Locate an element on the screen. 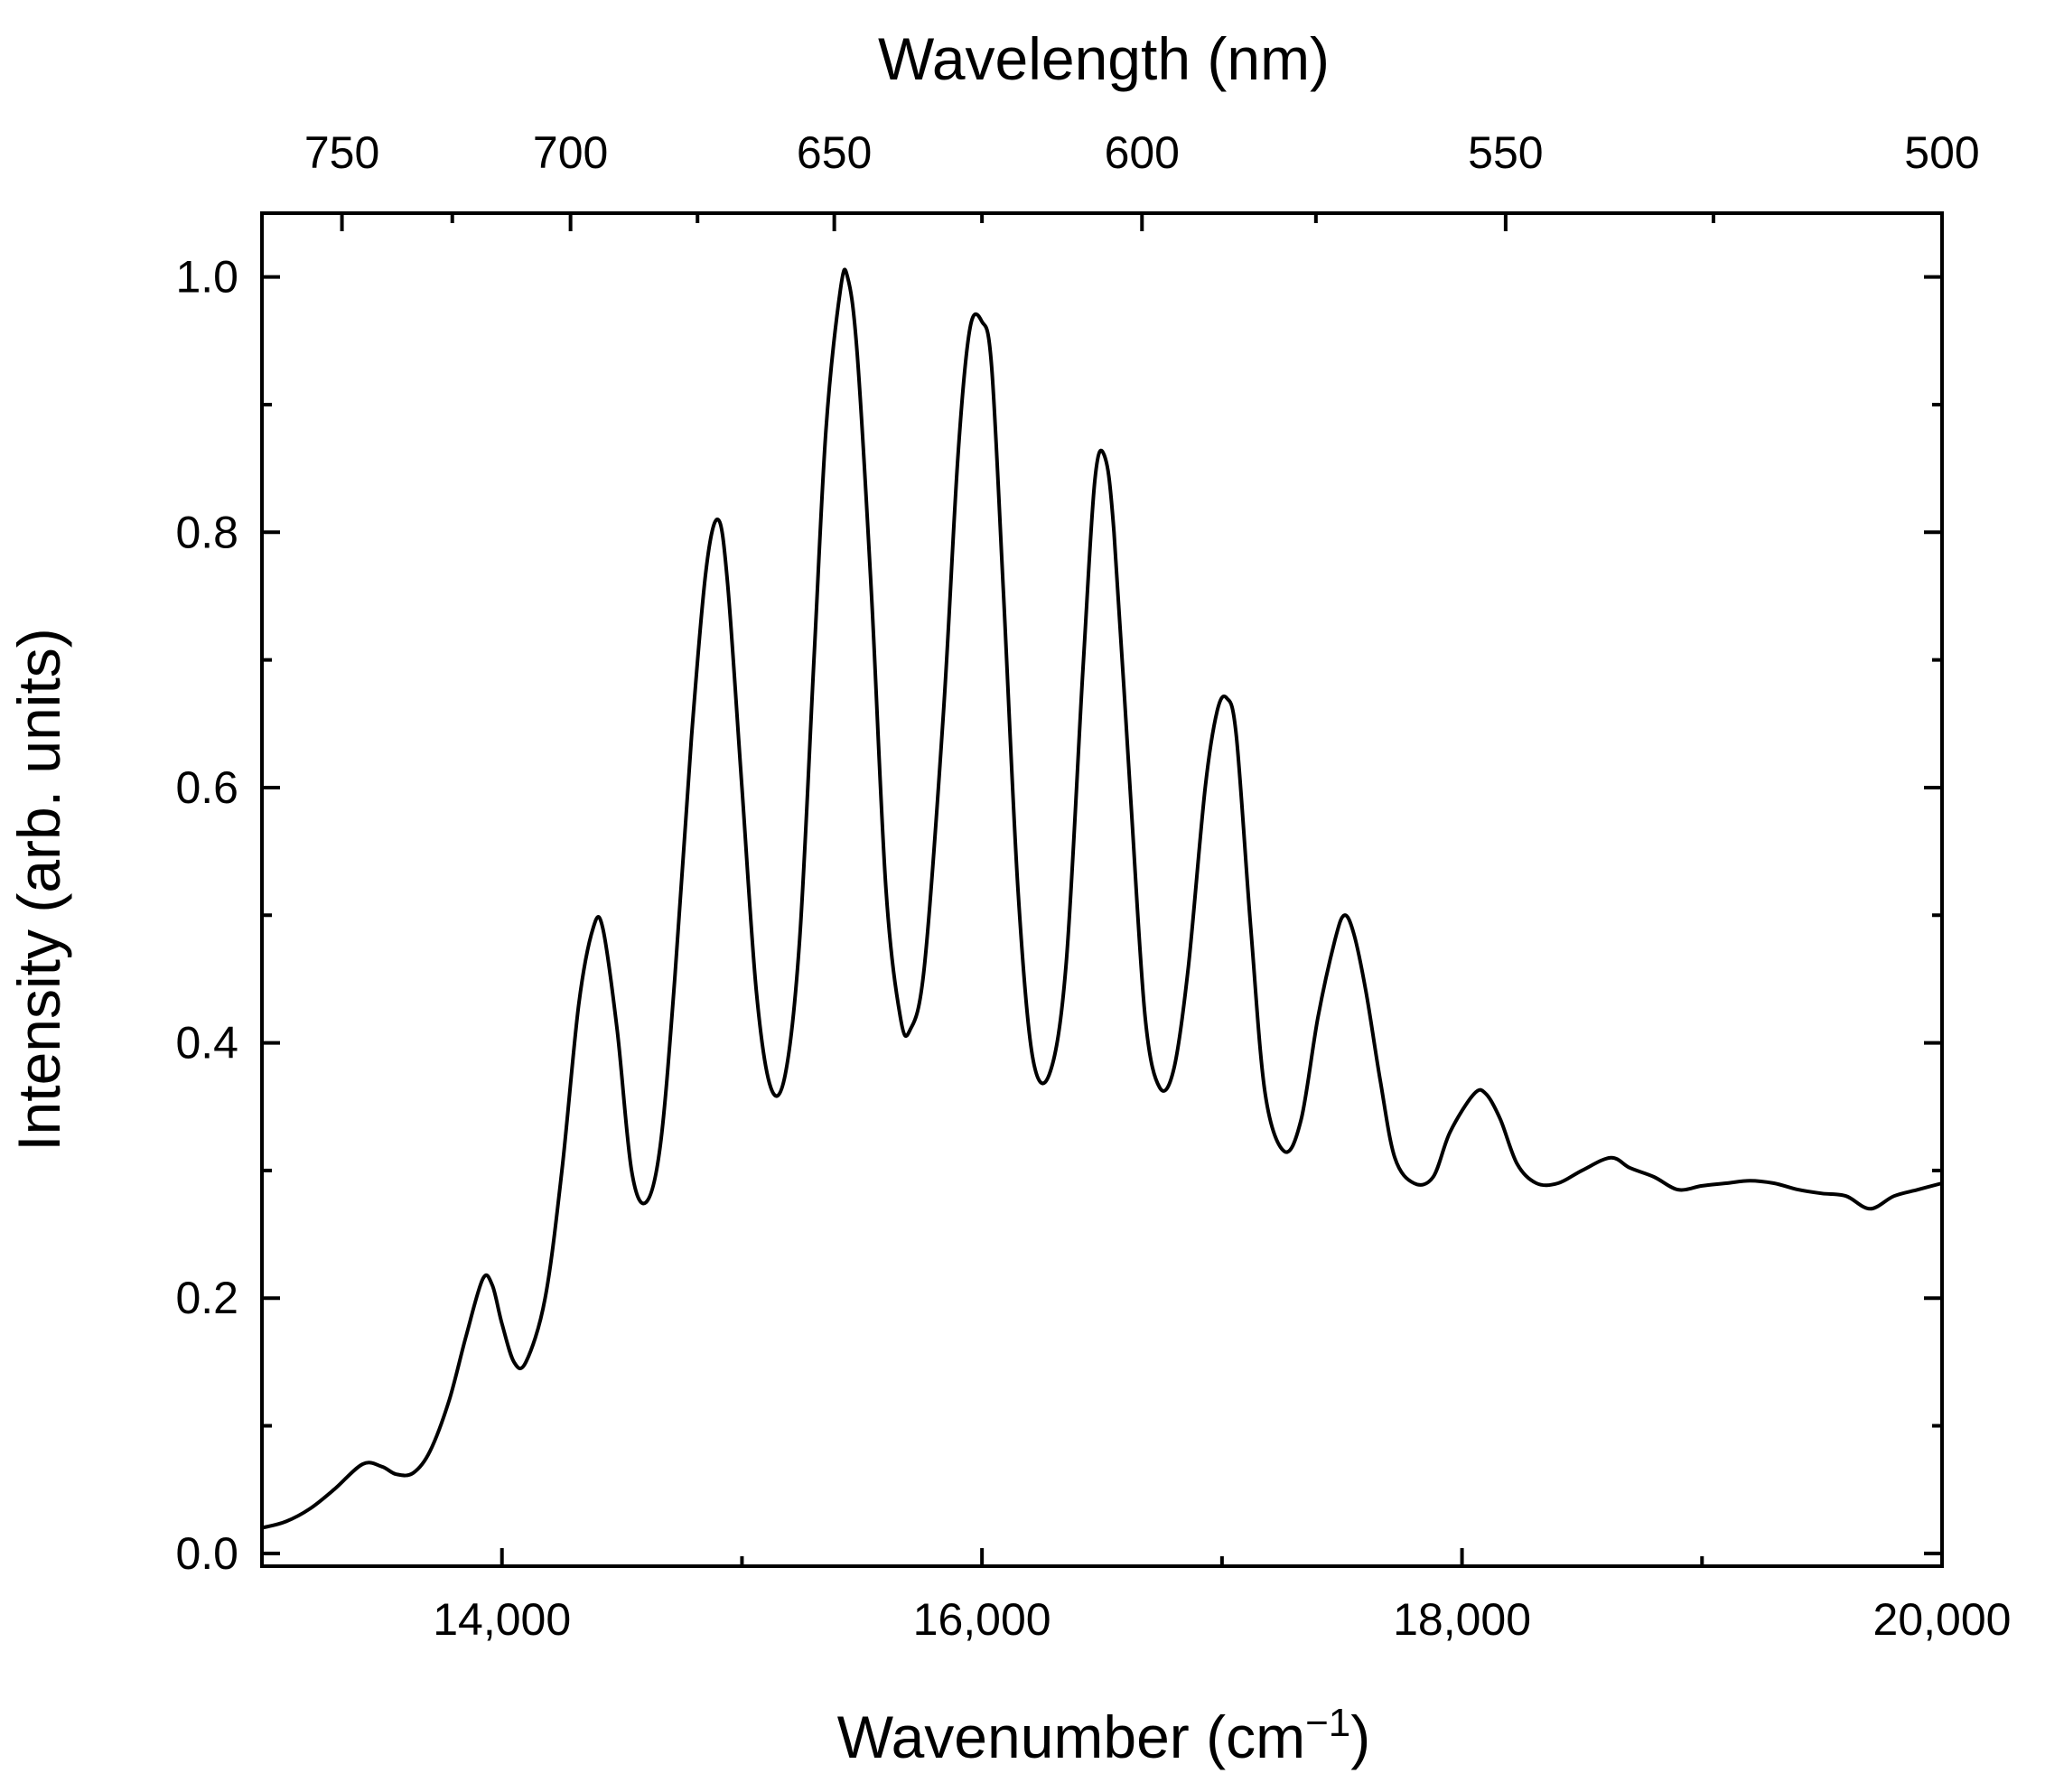 The height and width of the screenshot is (1792, 2045). y-tick-label: 0.8 is located at coordinates (206, 532).